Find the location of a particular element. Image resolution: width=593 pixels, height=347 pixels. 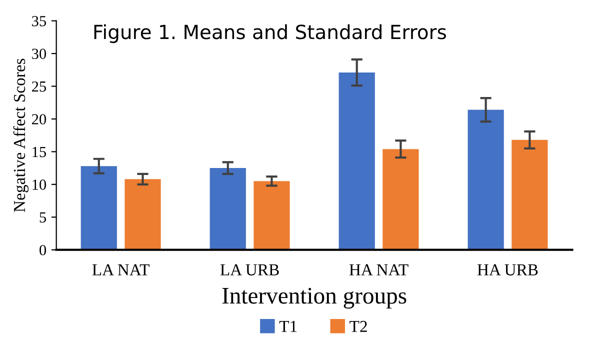

x-tick-label: LA NAT is located at coordinates (121, 270).